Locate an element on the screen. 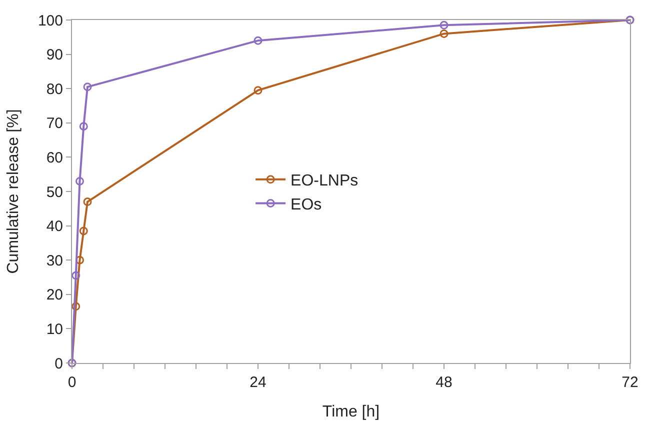 Image resolution: width=650 pixels, height=429 pixels. x-tick-label: 0 is located at coordinates (72, 382).